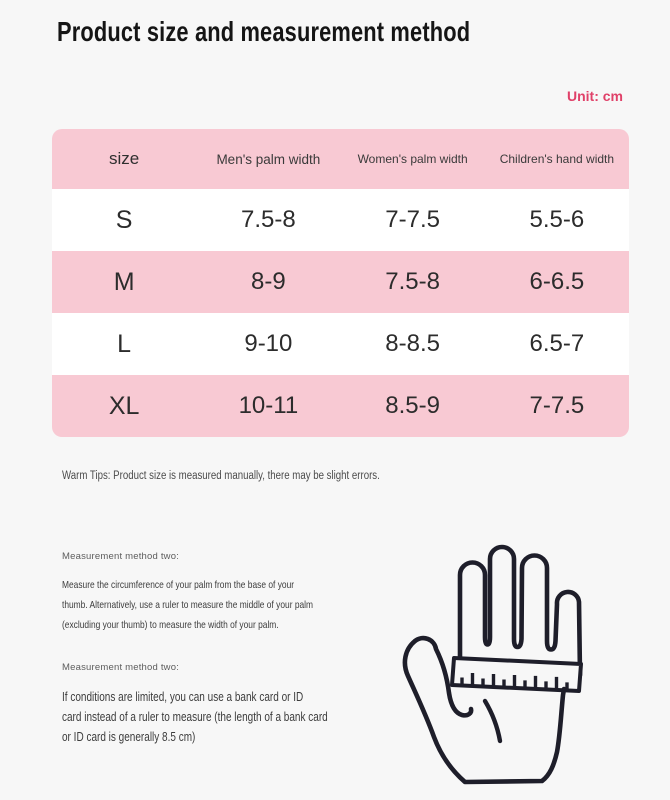 Image resolution: width=670 pixels, height=800 pixels. I want to click on value-cell: 9-10, so click(268, 343).